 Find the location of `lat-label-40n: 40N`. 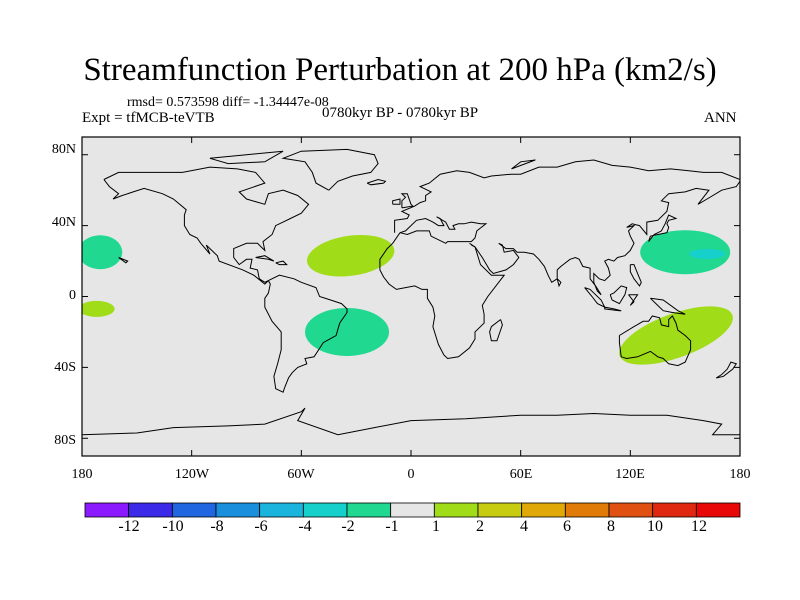

lat-label-40n: 40N is located at coordinates (63, 222).